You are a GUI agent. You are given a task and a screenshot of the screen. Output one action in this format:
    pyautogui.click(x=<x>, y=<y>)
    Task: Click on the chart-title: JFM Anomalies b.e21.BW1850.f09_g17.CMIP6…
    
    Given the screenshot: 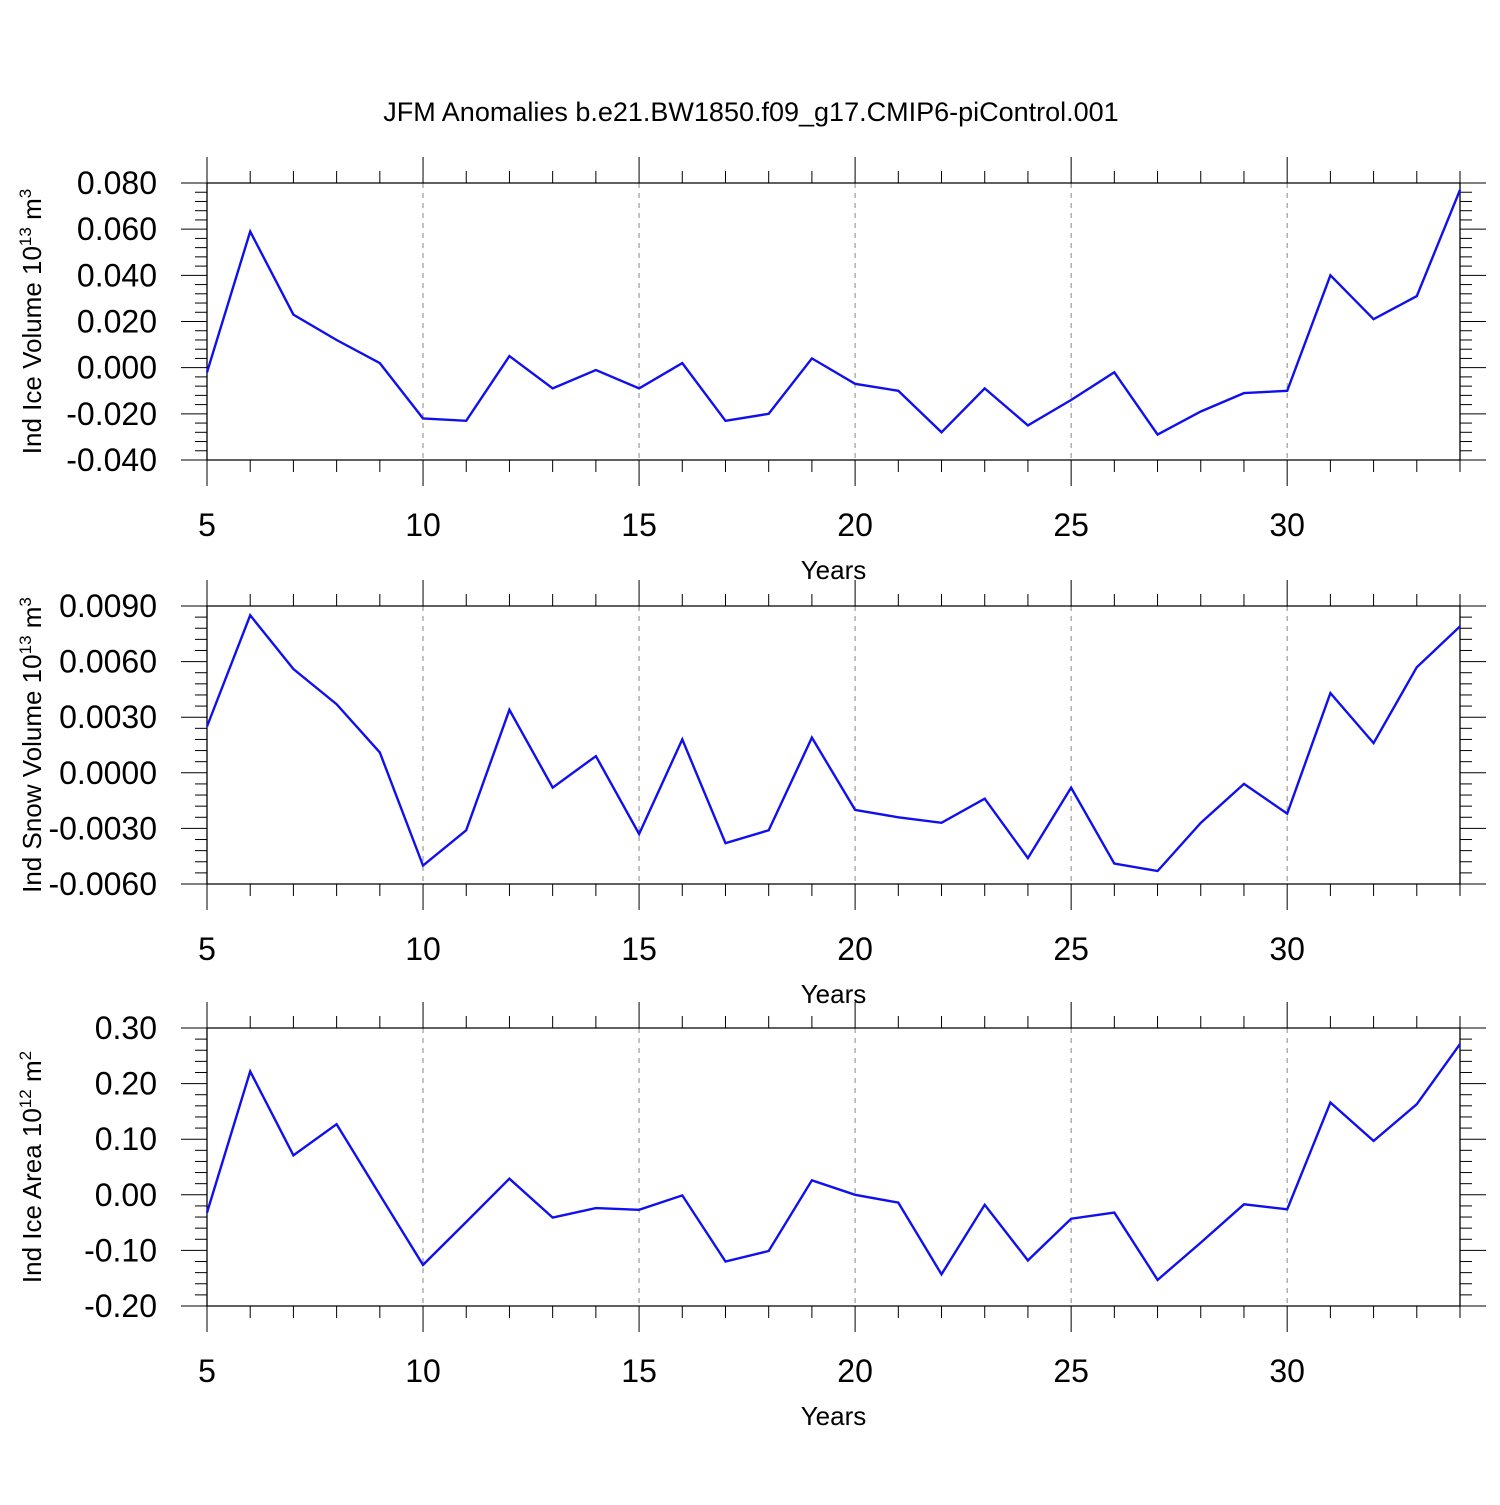 What is the action you would take?
    pyautogui.click(x=750, y=112)
    